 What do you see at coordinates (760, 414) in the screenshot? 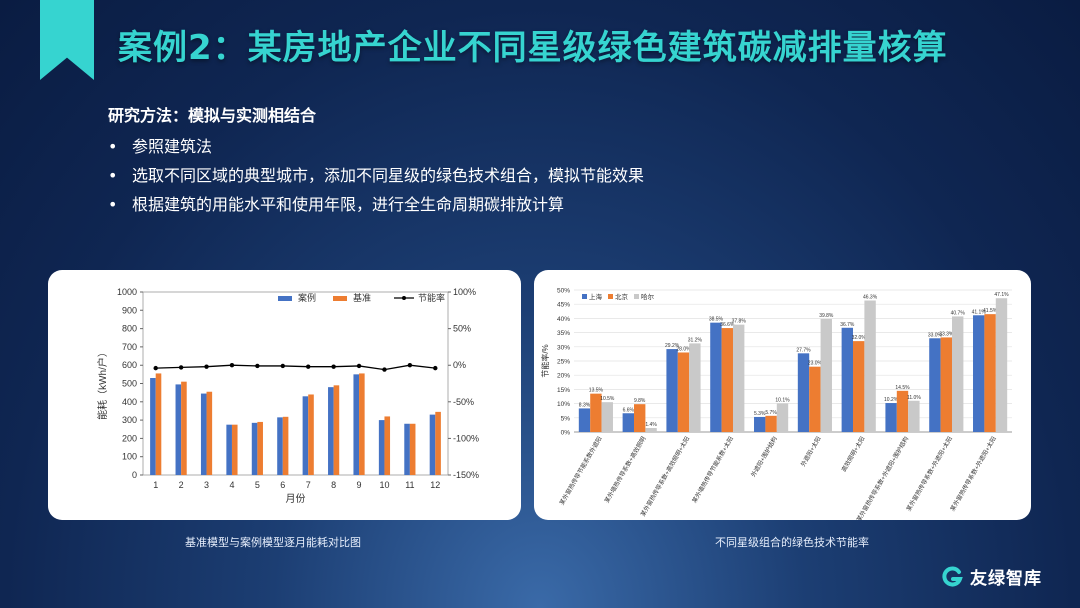
I see `data-label: 5.3%` at bounding box center [760, 414].